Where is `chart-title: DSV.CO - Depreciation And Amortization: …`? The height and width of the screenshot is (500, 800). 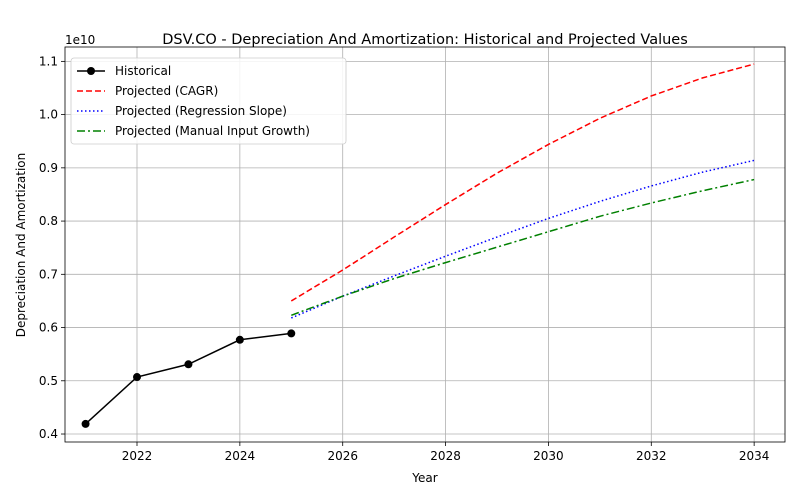
chart-title: DSV.CO - Depreciation And Amortization: … is located at coordinates (425, 40).